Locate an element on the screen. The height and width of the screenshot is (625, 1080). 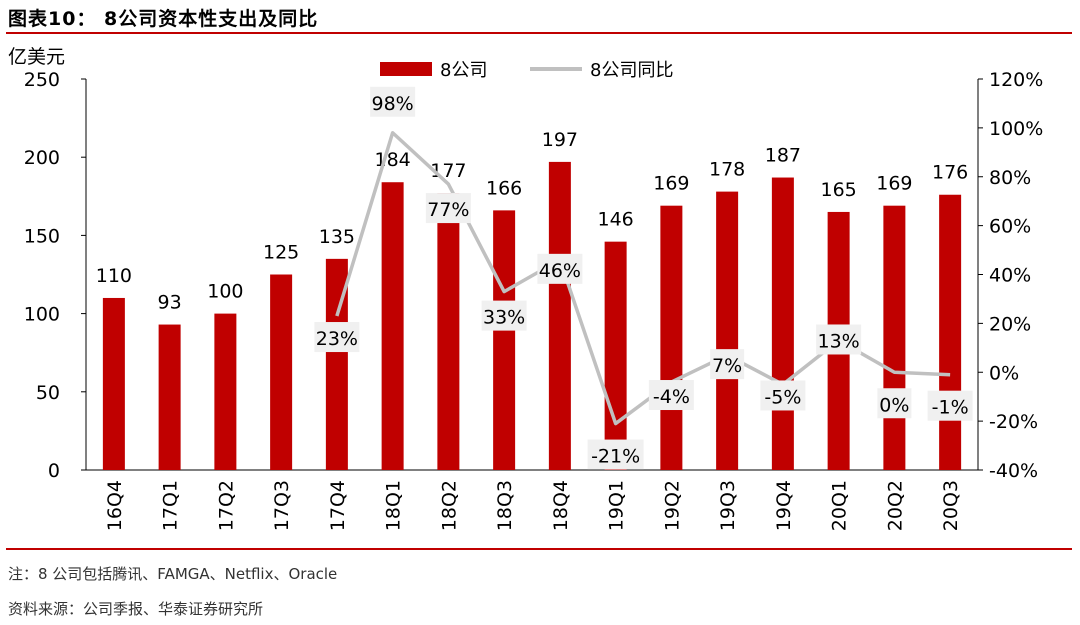
x-tick-label: 18Q4 is located at coordinates (561, 505).